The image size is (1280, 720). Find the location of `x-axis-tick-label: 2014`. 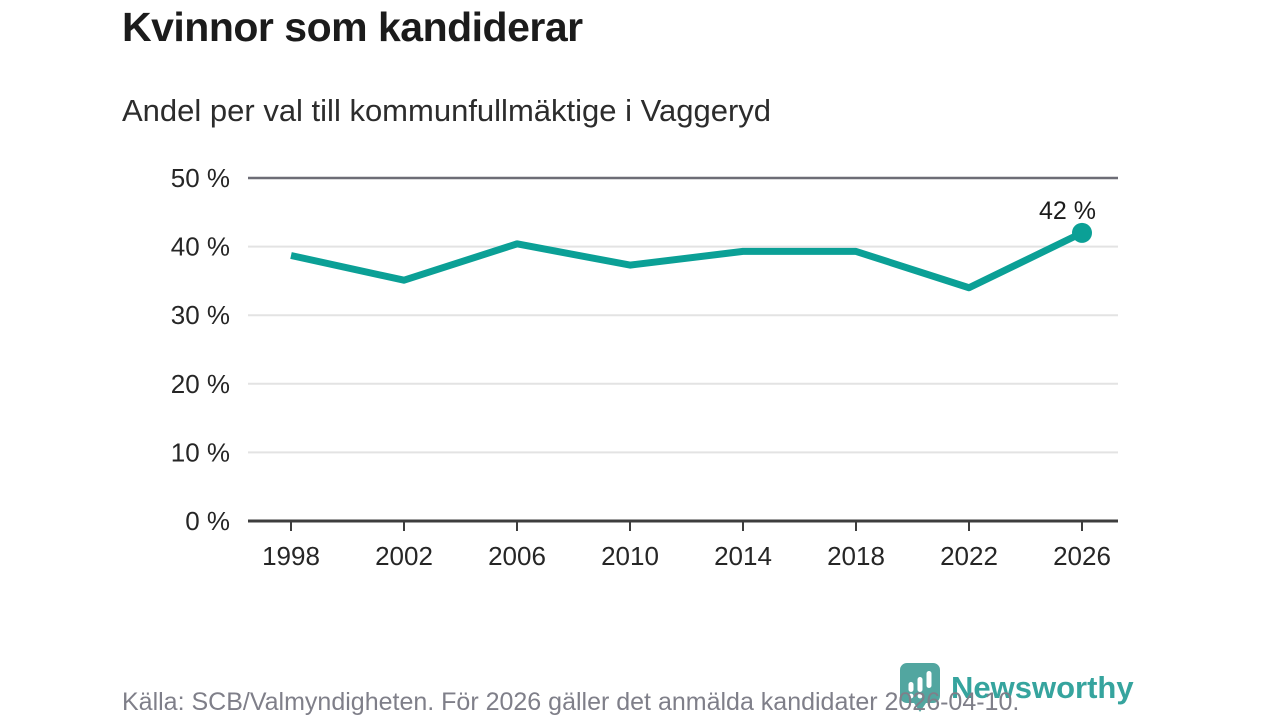

x-axis-tick-label: 2014 is located at coordinates (743, 556).